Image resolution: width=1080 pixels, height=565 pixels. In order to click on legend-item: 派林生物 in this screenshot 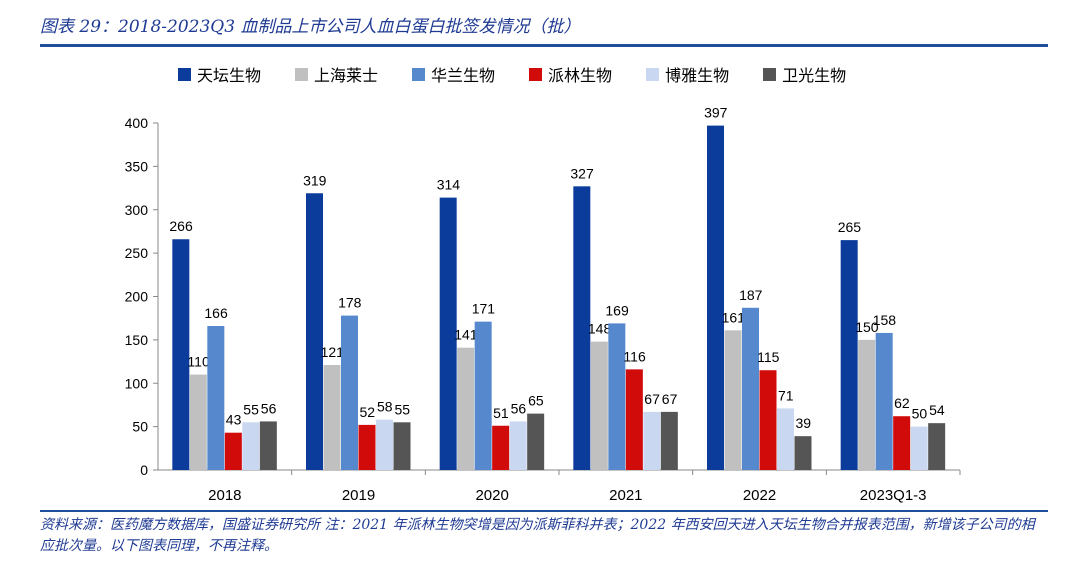, I will do `click(570, 74)`.